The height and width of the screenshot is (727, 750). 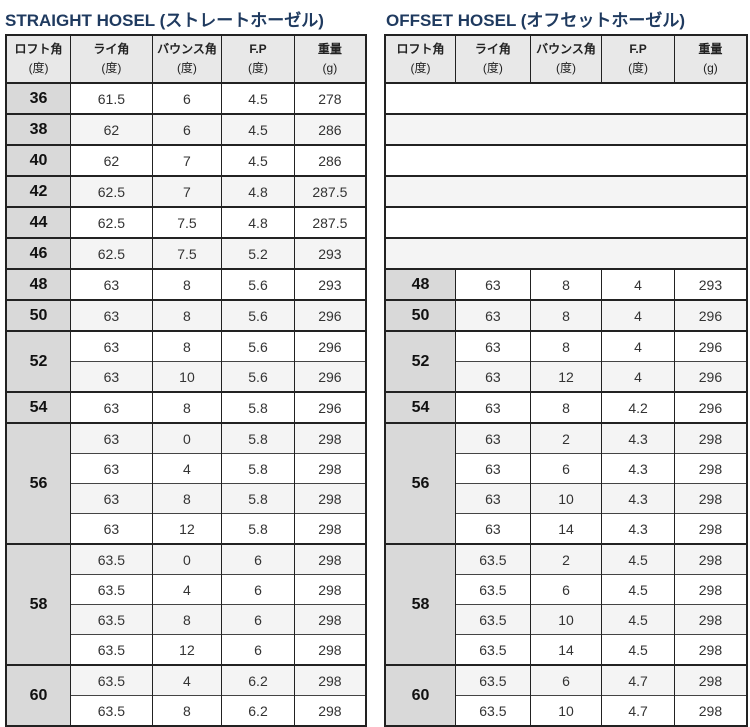 I want to click on table-row: 63.5 12 6 298, so click(x=186, y=649).